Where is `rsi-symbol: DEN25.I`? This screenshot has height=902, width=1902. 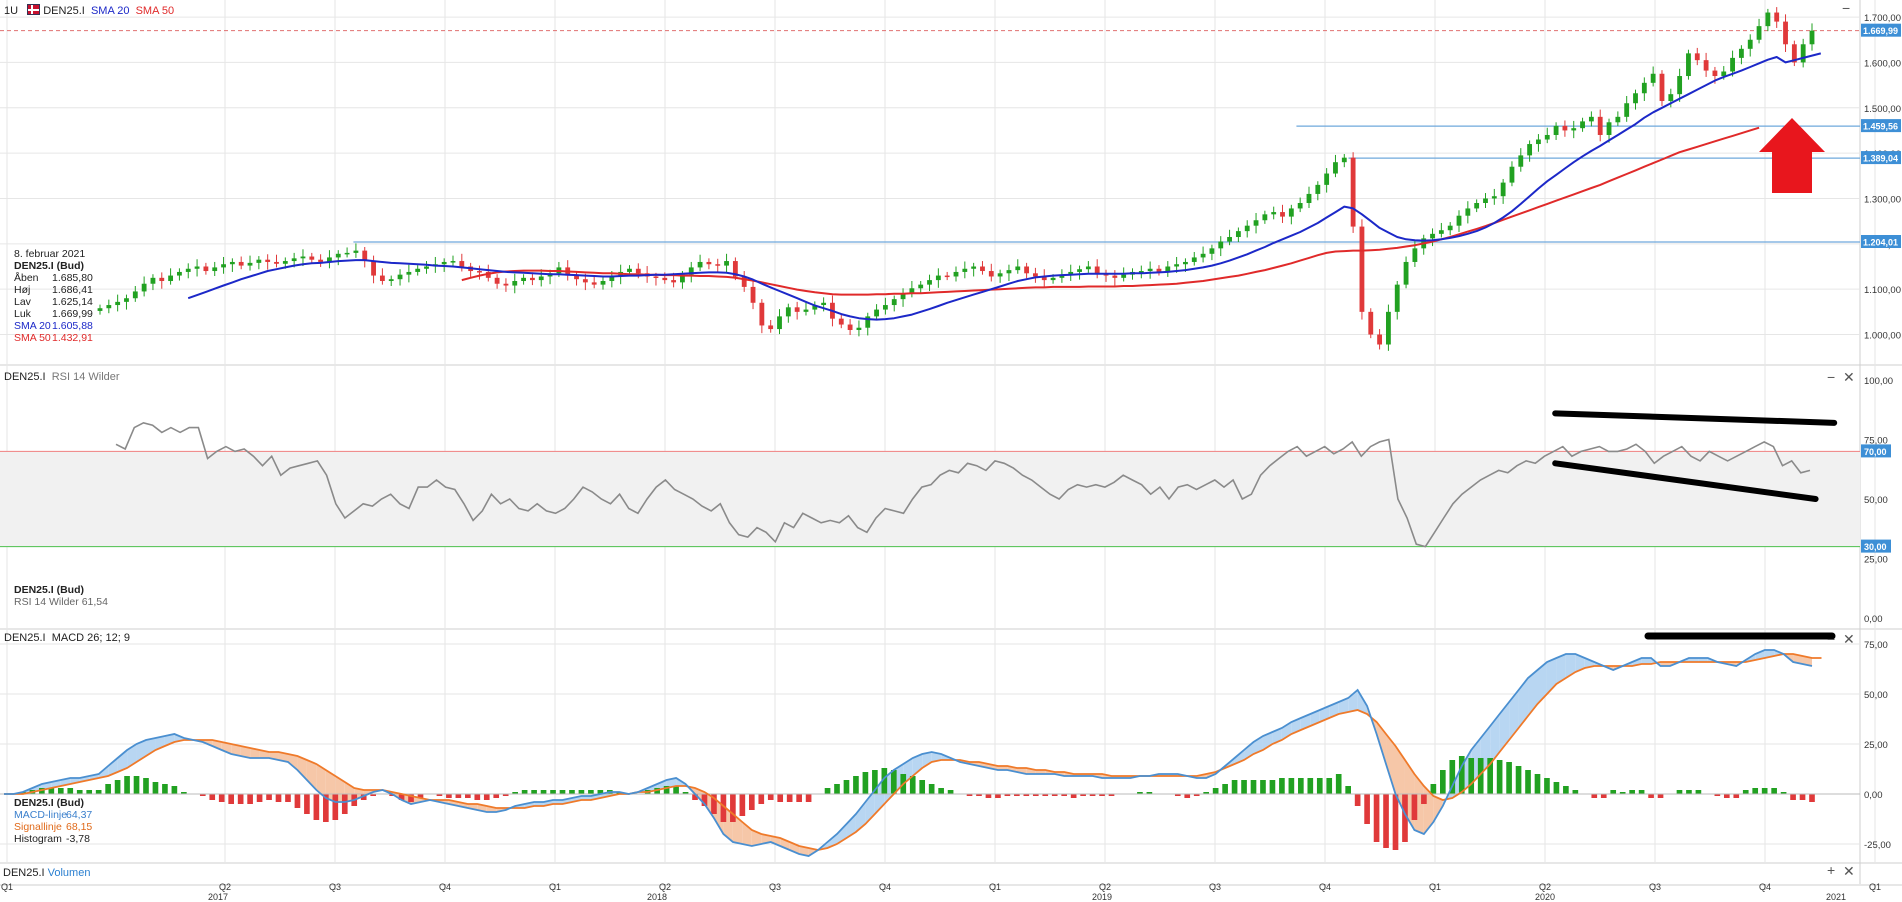 rsi-symbol: DEN25.I is located at coordinates (25, 377).